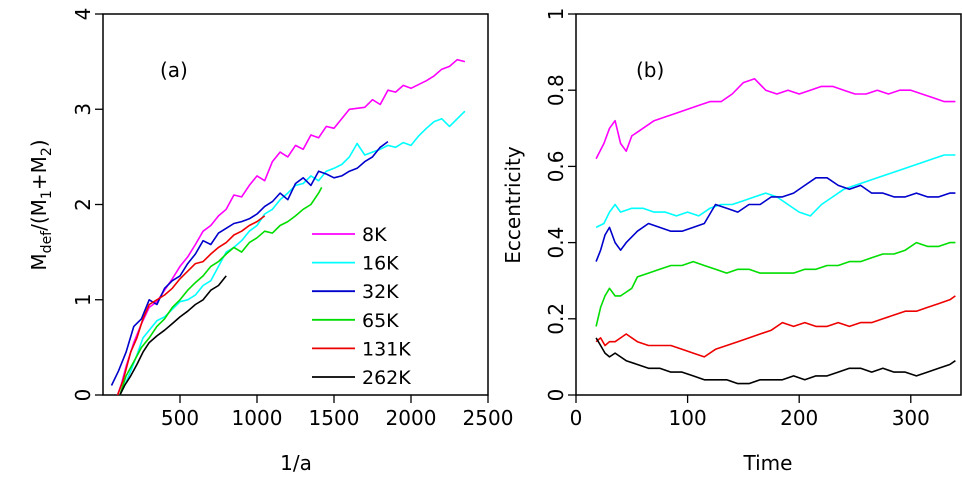 Image resolution: width=962 pixels, height=477 pixels. What do you see at coordinates (39, 143) in the screenshot?
I see `ylabel-end: )` at bounding box center [39, 143].